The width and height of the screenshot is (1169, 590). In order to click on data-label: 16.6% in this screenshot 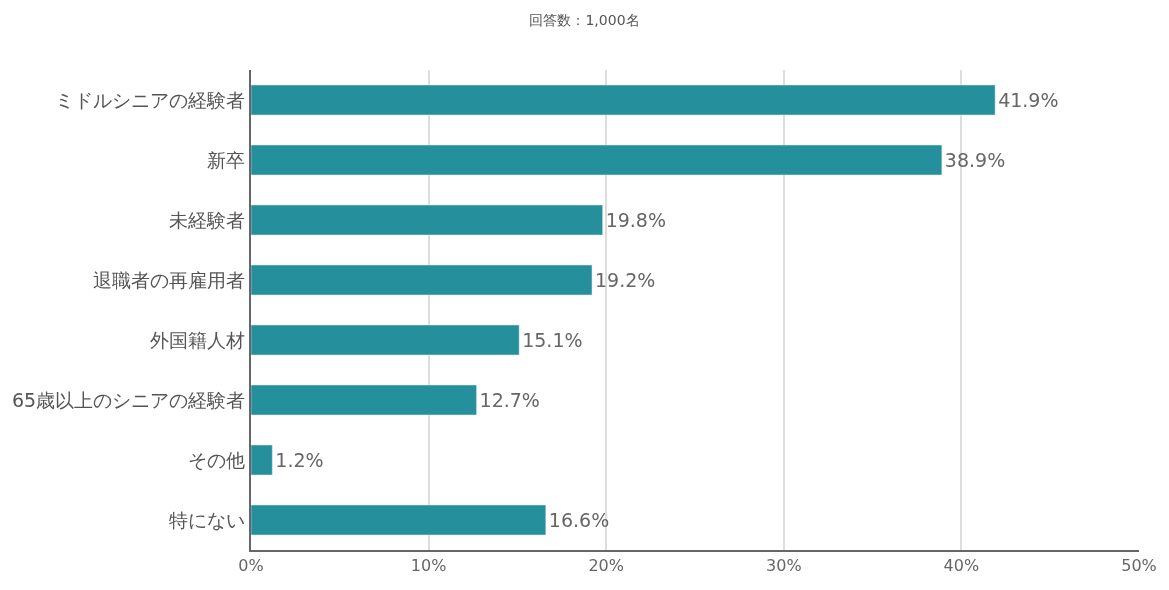, I will do `click(579, 520)`.